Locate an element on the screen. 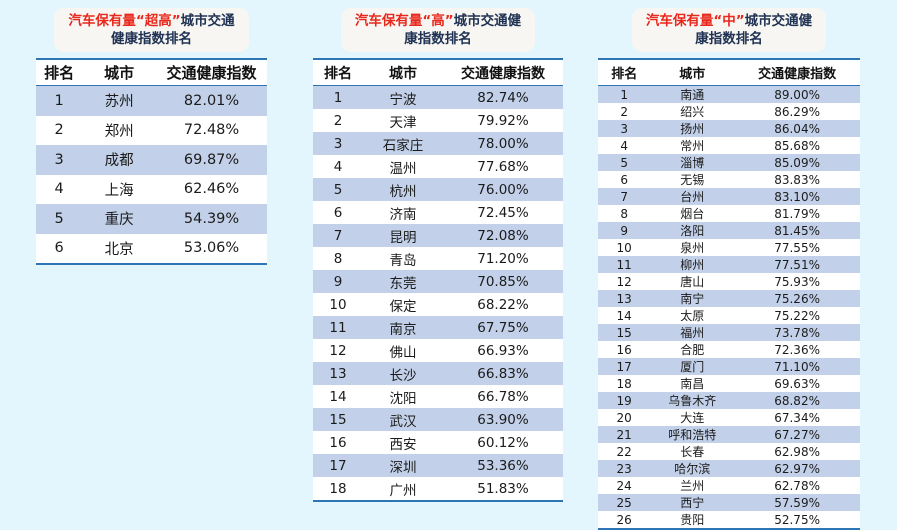 This screenshot has width=897, height=530. city-cell: 沈阳 is located at coordinates (403, 398).